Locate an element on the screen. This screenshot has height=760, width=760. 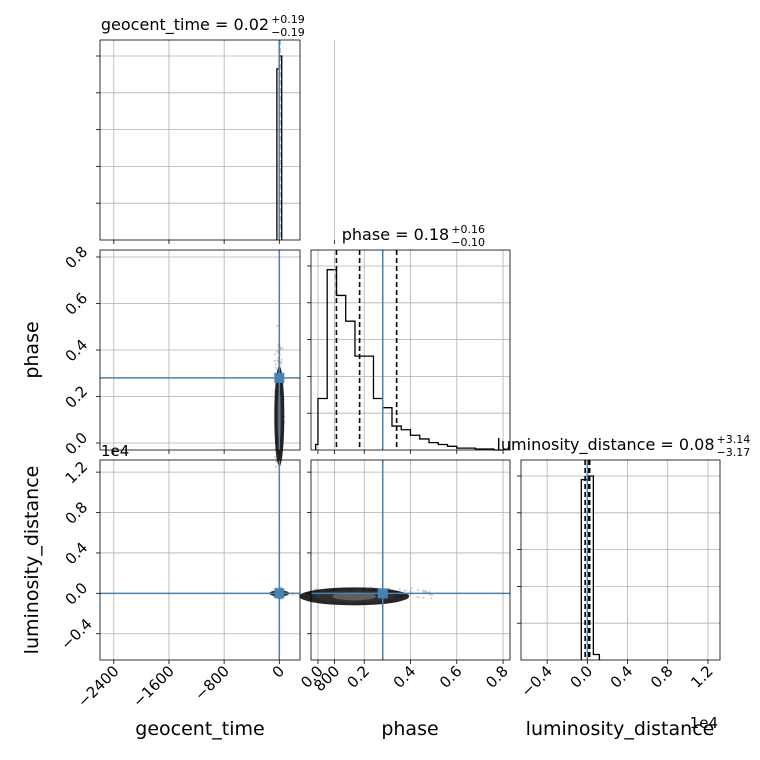
title-upper-error: +0.16 is located at coordinates (468, 229).